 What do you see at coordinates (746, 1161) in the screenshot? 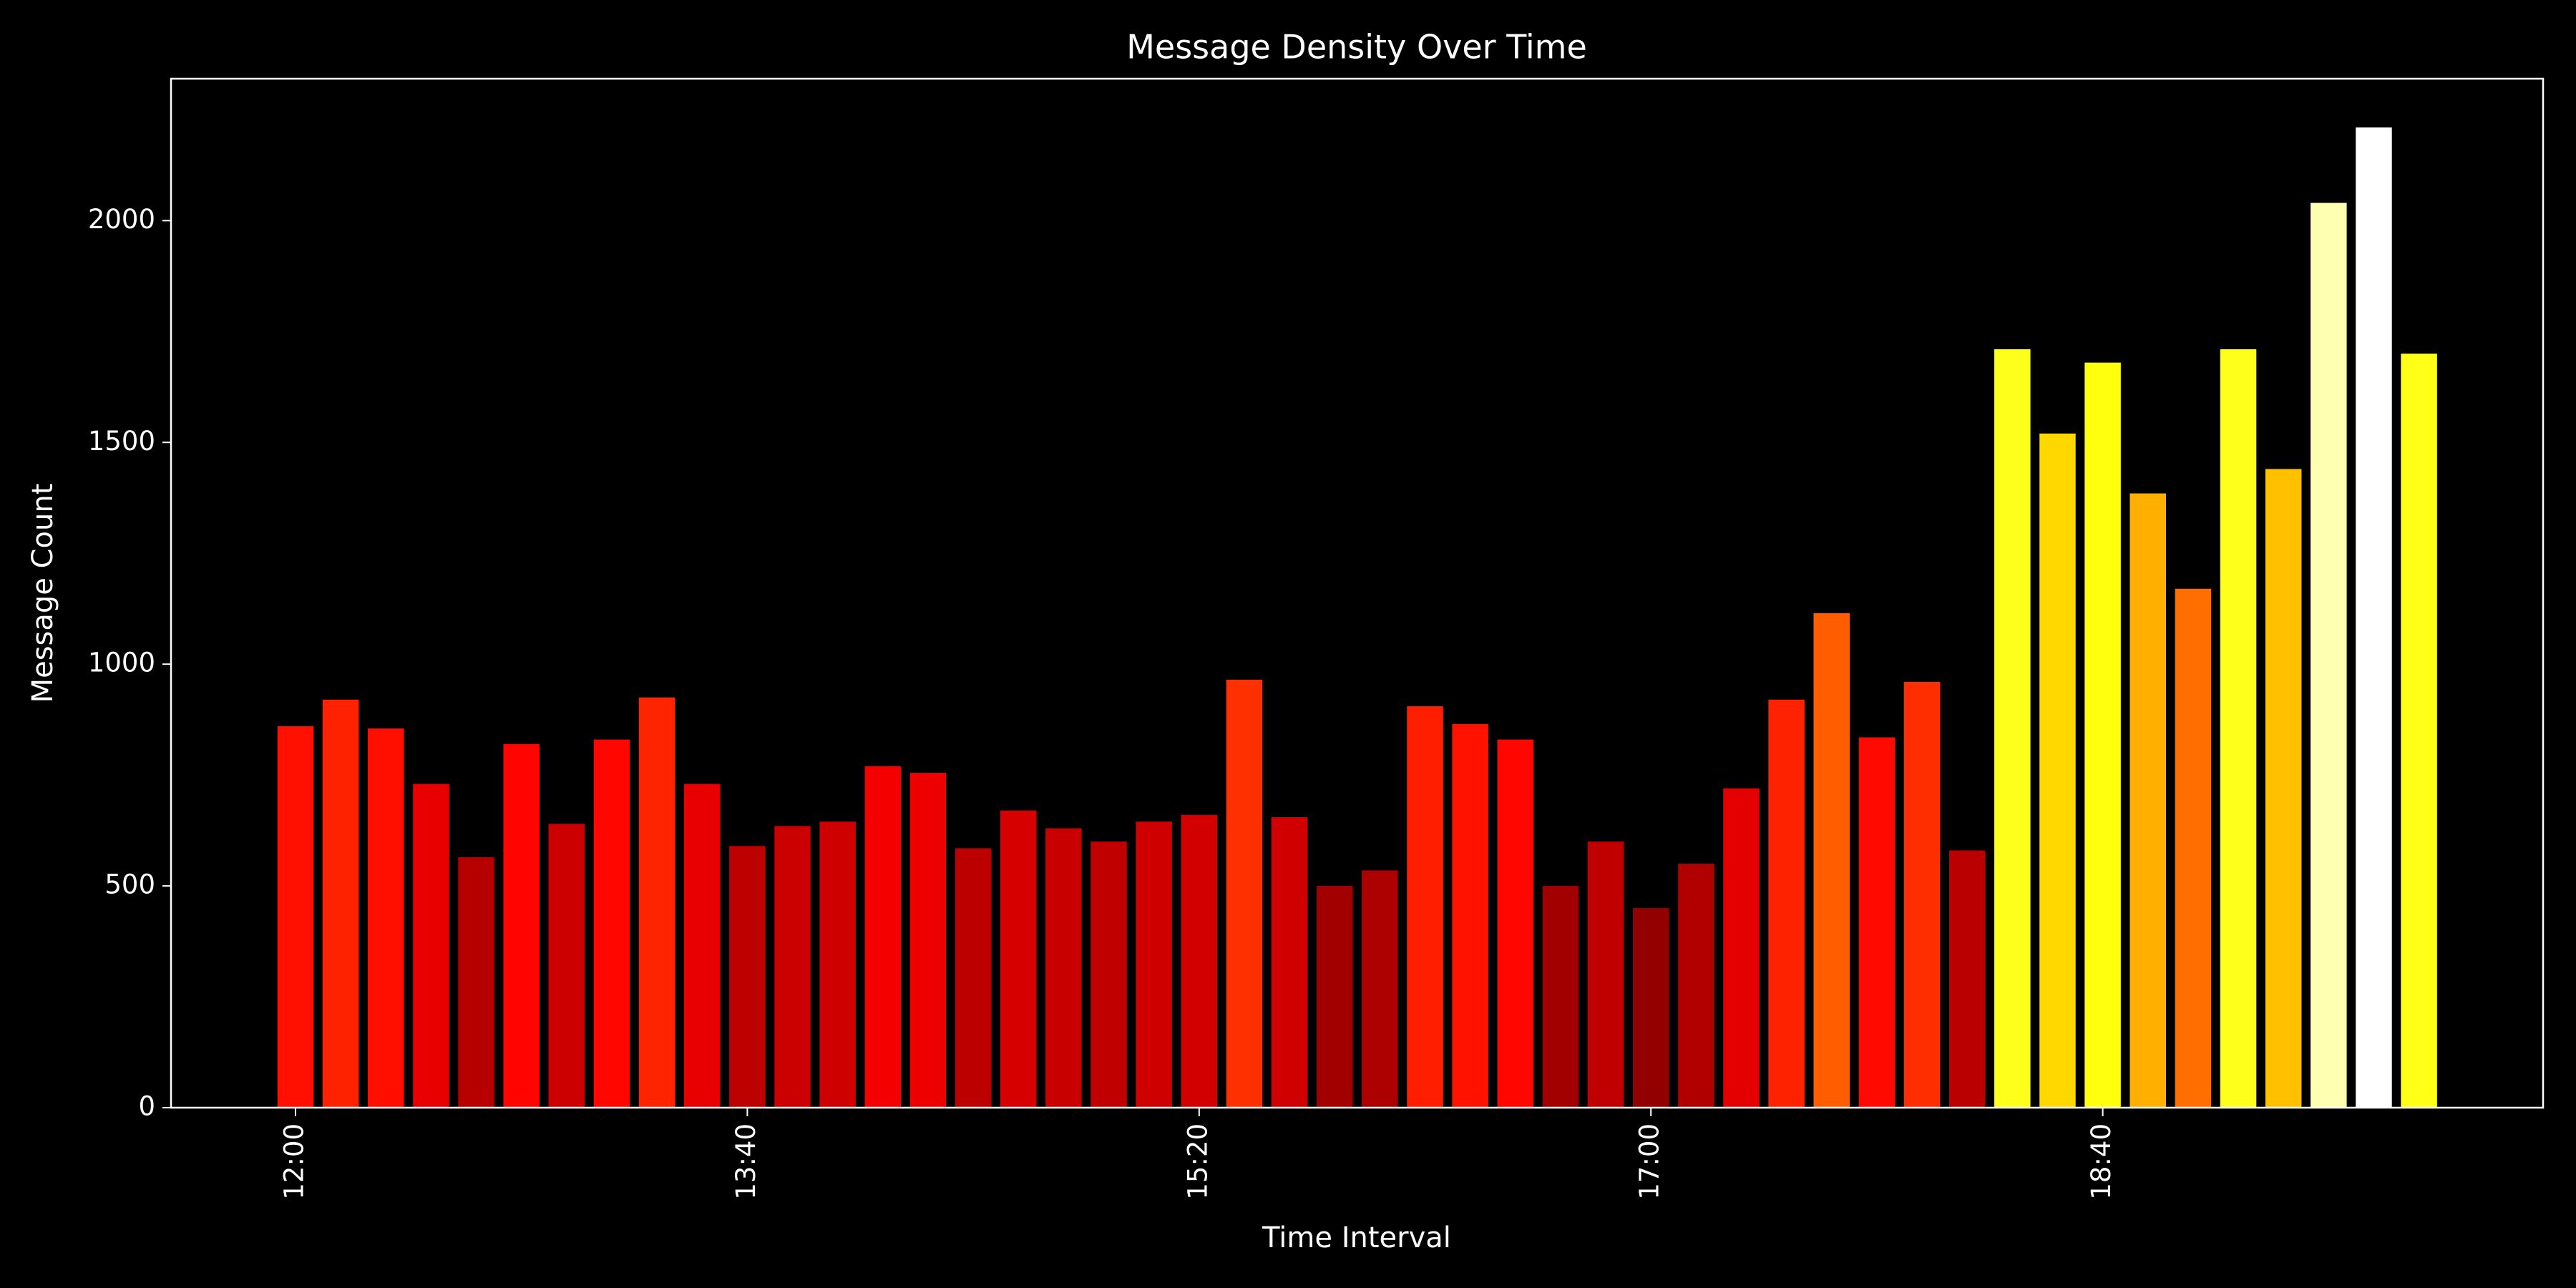
I see `x-tick-label: 13:40` at bounding box center [746, 1161].